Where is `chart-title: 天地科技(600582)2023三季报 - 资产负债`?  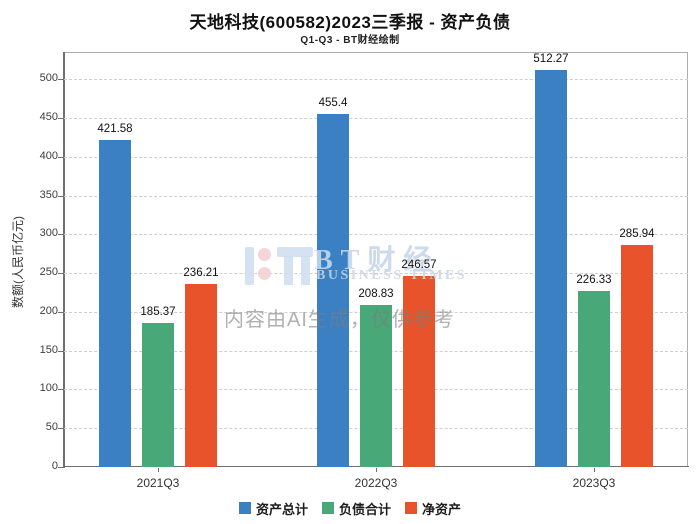 chart-title: 天地科技(600582)2023三季报 - 资产负债 is located at coordinates (350, 22).